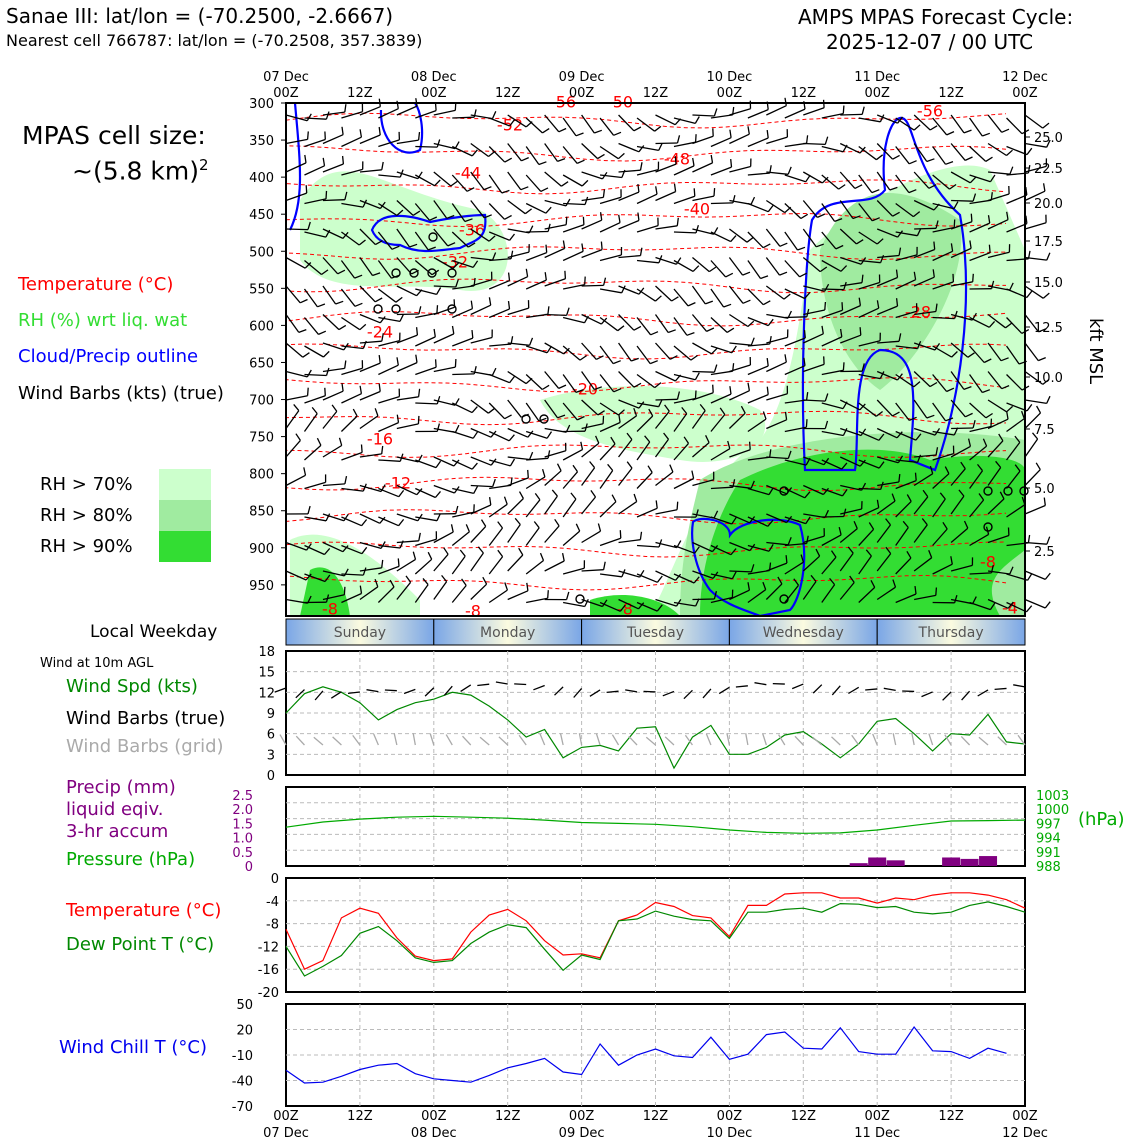  I want to click on wind-chill-line, so click(646, 1054).